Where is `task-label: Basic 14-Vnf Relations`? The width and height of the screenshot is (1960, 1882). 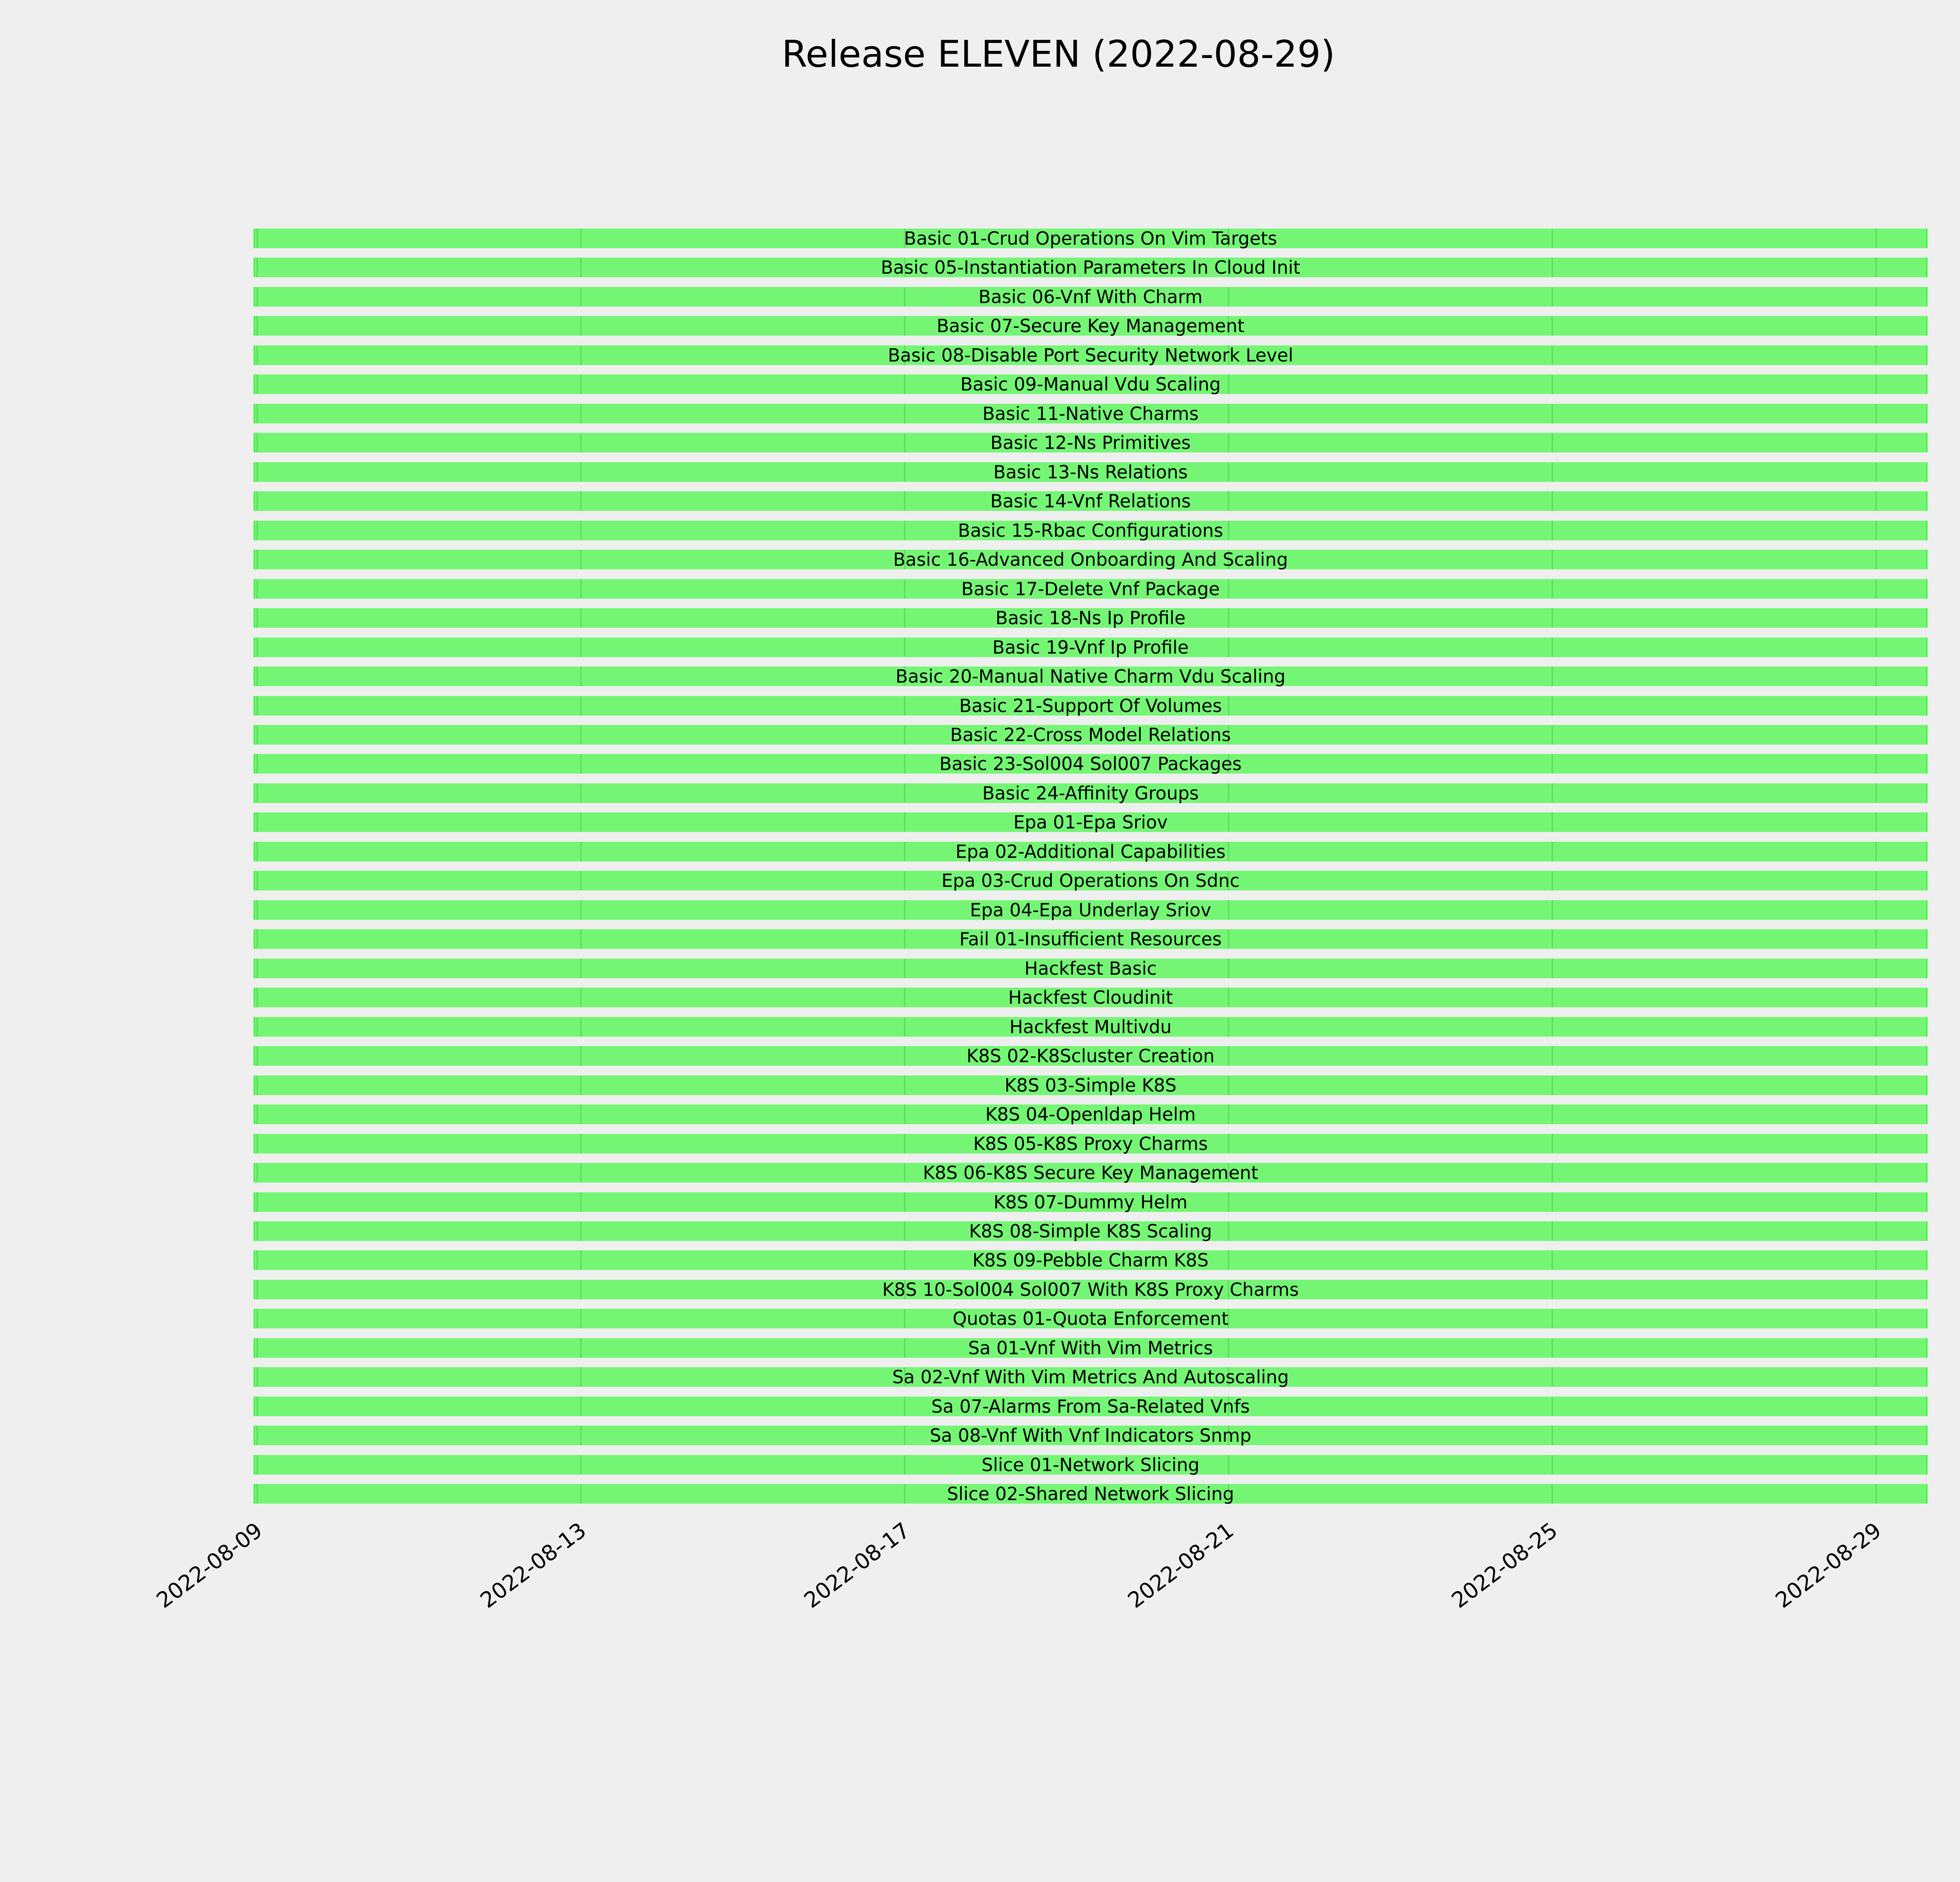 task-label: Basic 14-Vnf Relations is located at coordinates (1090, 501).